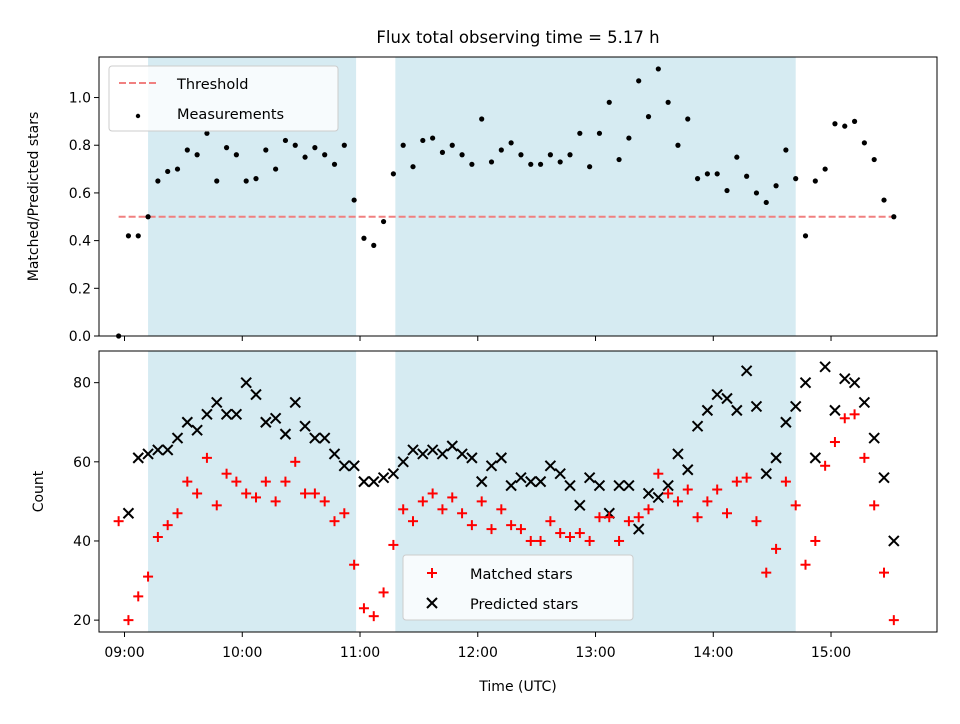  Describe the element at coordinates (595, 653) in the screenshot. I see `x-tick-label: 13:00` at that location.